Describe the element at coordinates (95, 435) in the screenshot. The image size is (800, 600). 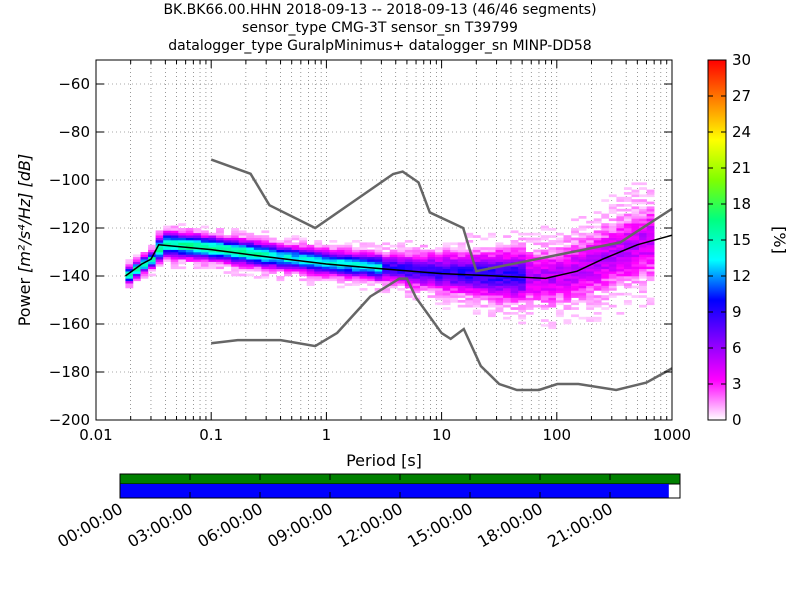
I see `x-tick-label: 0.01` at that location.